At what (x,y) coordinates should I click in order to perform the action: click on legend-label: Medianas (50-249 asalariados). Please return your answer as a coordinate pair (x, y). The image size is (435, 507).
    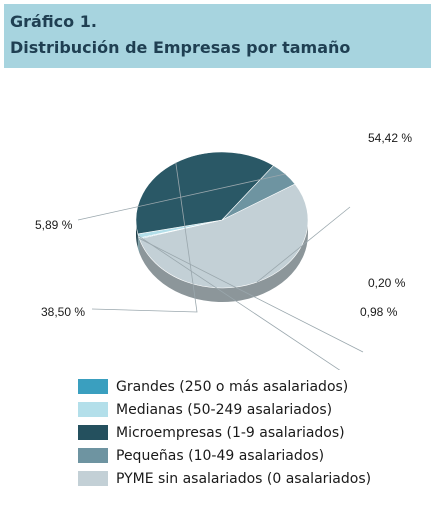
    Looking at the image, I should click on (224, 409).